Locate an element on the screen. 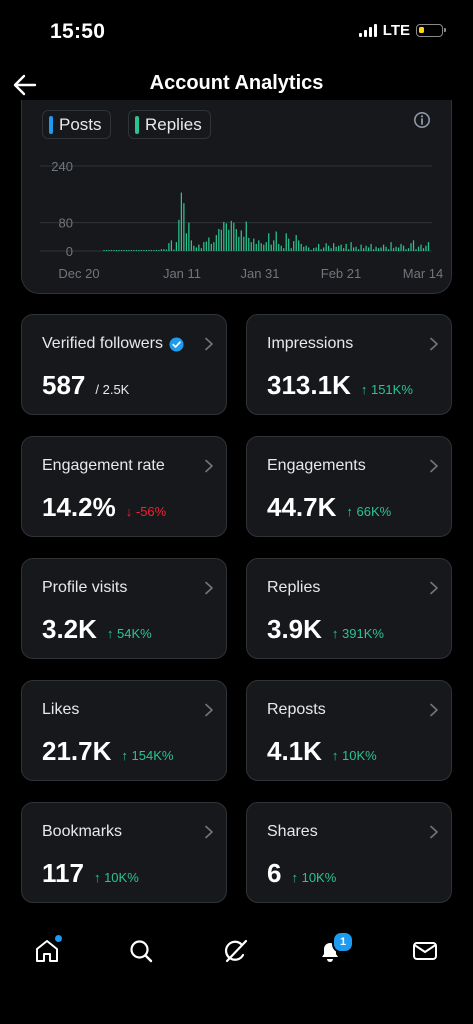 This screenshot has height=1024, width=473. search-icon is located at coordinates (141, 951).